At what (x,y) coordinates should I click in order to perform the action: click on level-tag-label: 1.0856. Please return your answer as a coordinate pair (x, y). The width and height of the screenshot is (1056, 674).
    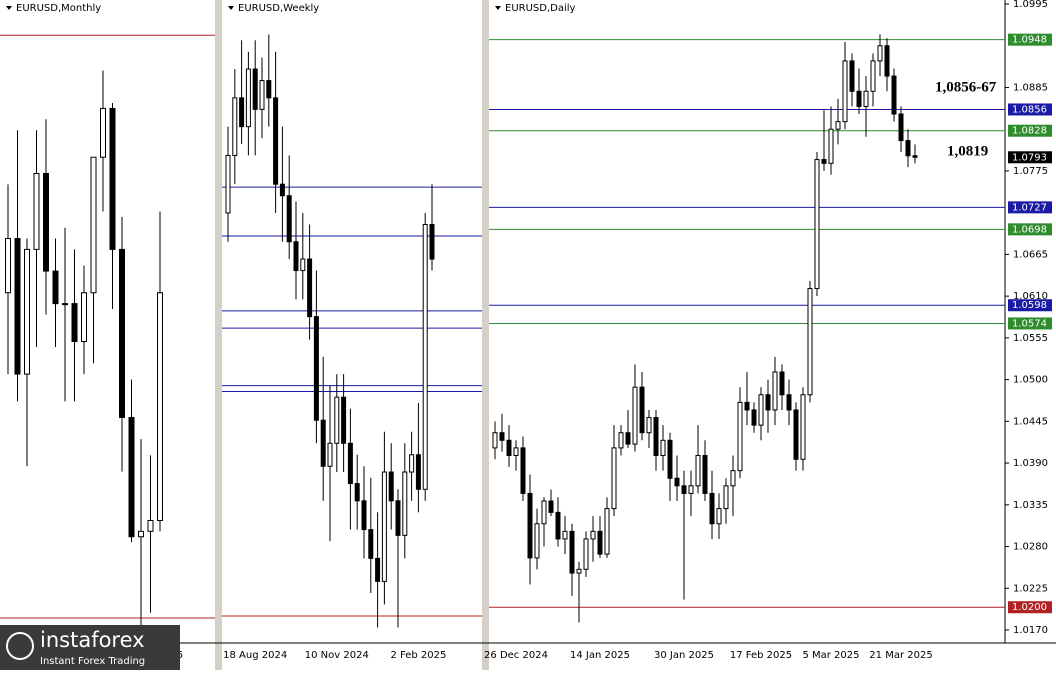
    Looking at the image, I should click on (1029, 109).